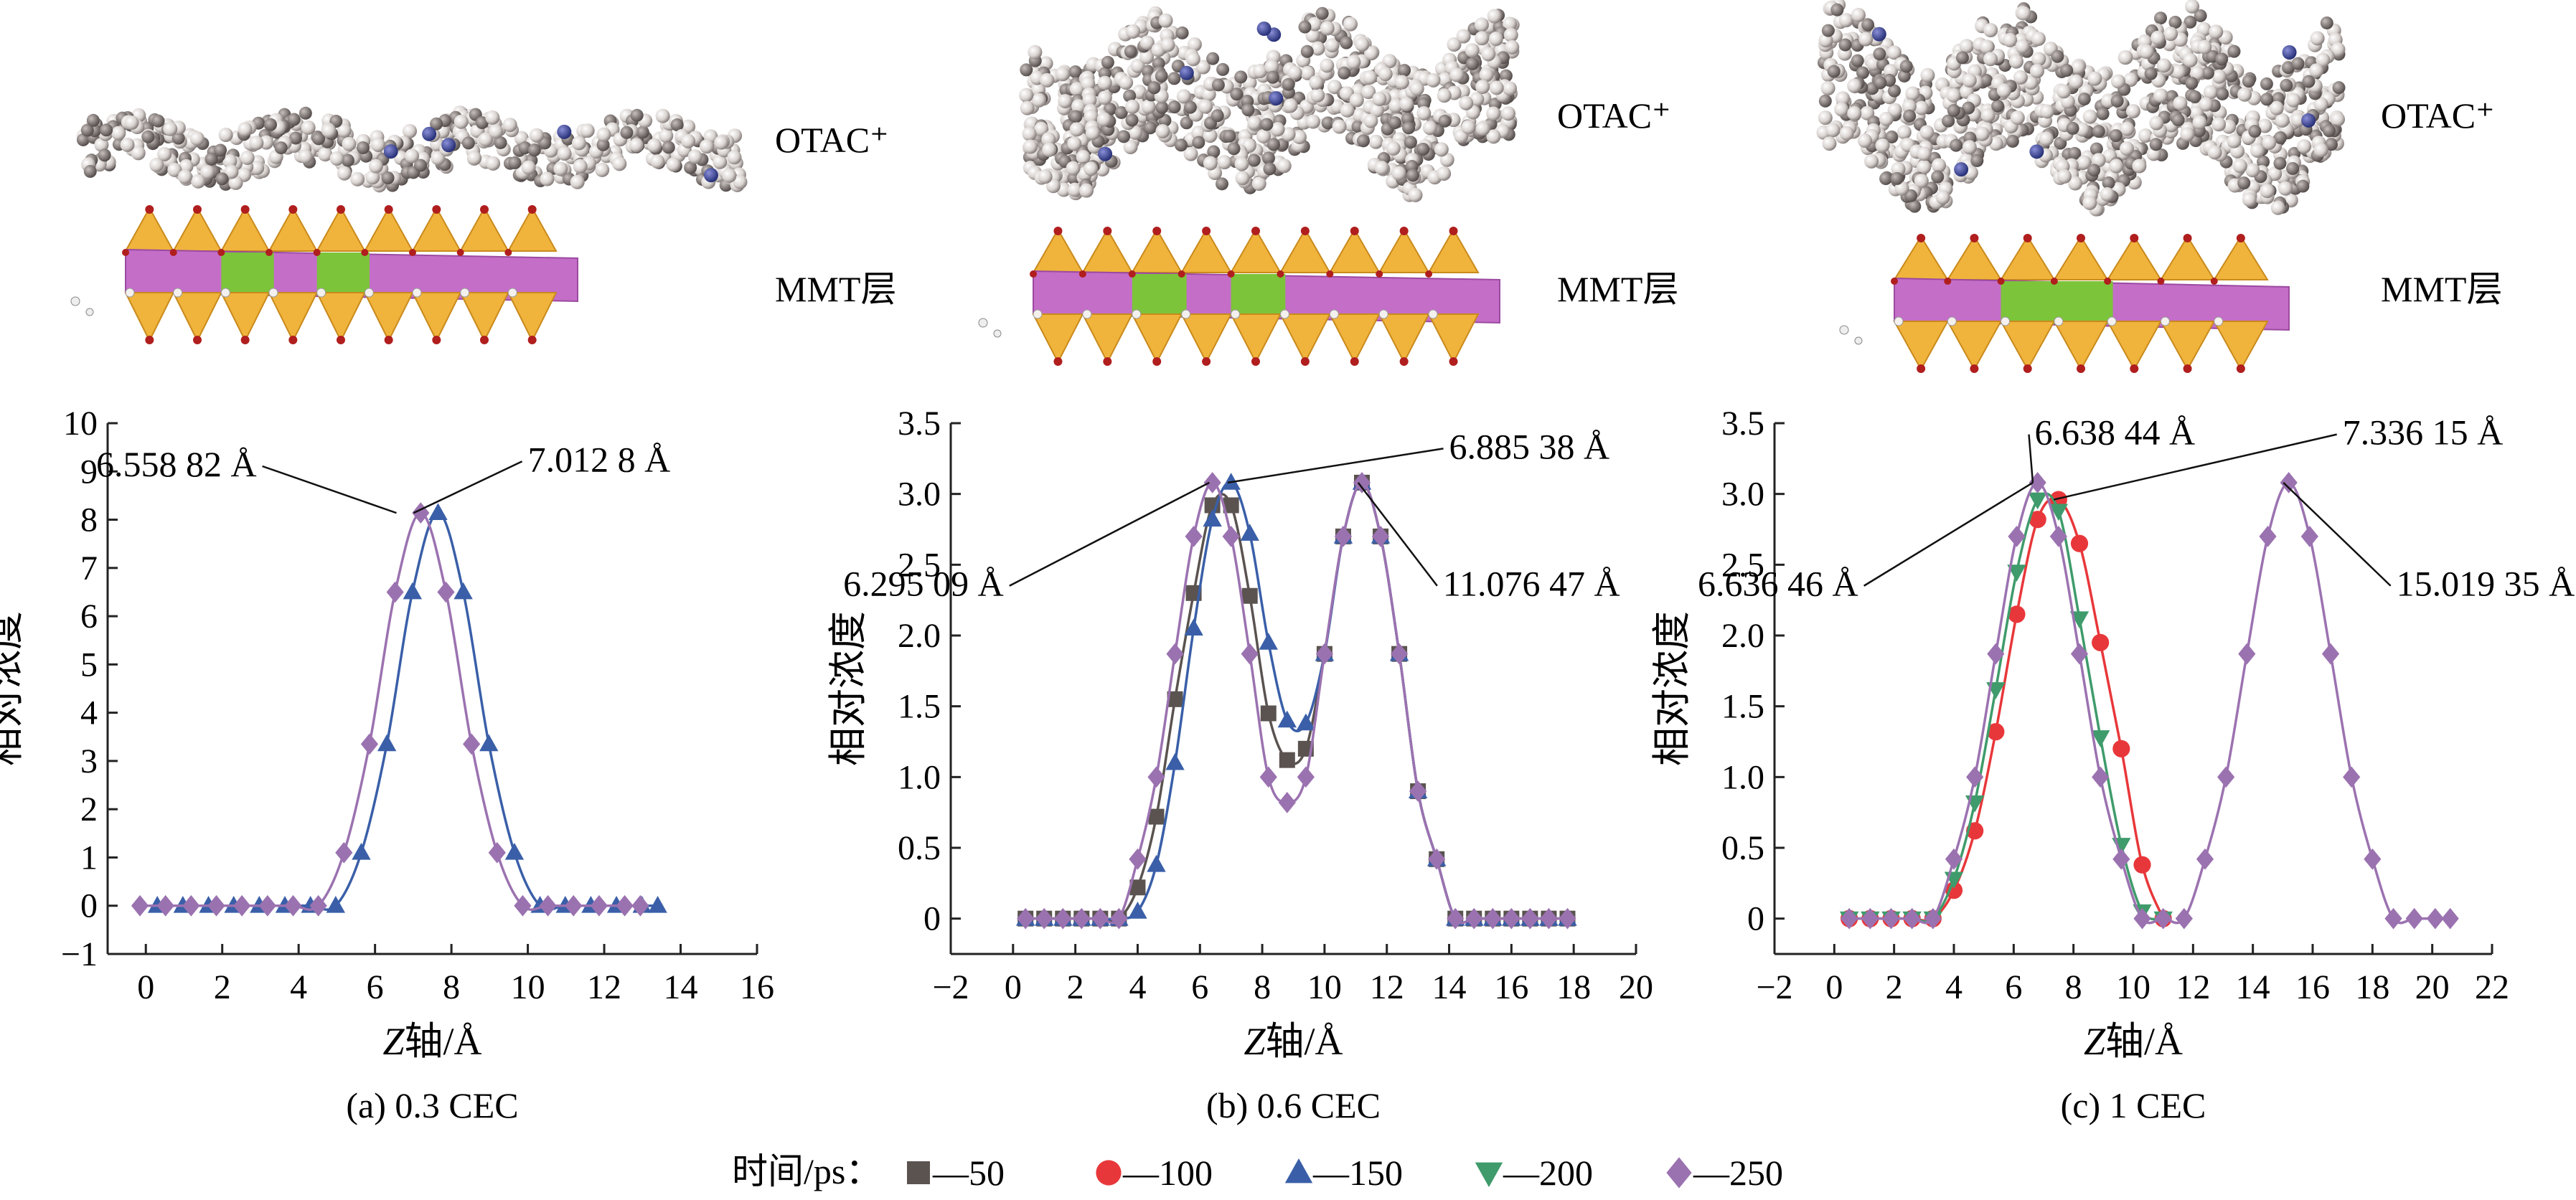 The height and width of the screenshot is (1200, 2576). What do you see at coordinates (681, 987) in the screenshot?
I see `x-tick-label: 14` at bounding box center [681, 987].